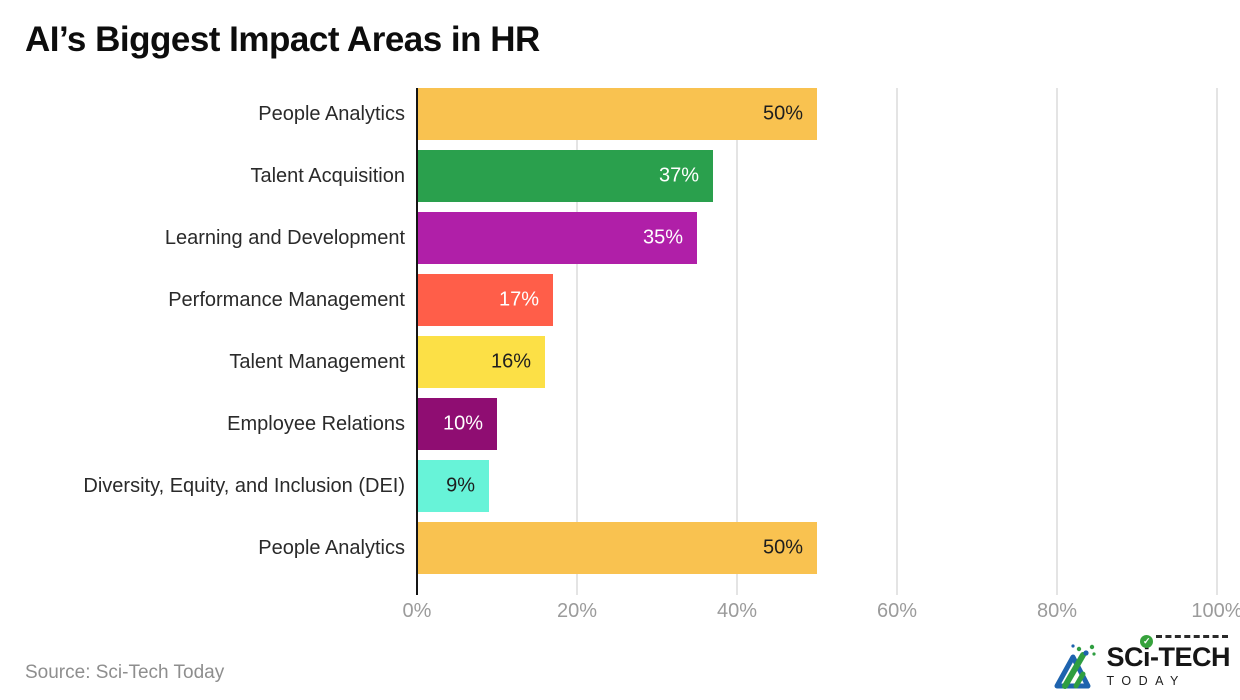 Image resolution: width=1240 pixels, height=700 pixels. I want to click on category-label: Employee Relations, so click(316, 423).